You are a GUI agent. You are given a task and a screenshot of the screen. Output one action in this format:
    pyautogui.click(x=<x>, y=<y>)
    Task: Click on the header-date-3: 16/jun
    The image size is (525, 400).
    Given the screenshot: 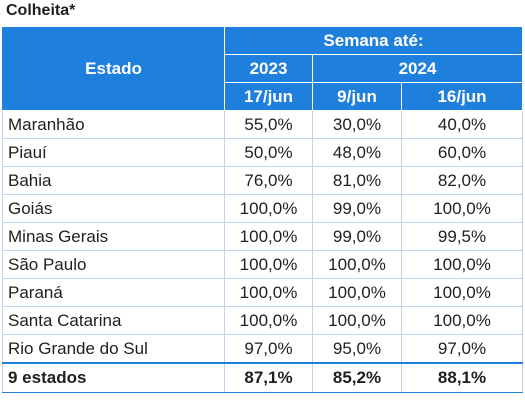 What is the action you would take?
    pyautogui.click(x=462, y=96)
    